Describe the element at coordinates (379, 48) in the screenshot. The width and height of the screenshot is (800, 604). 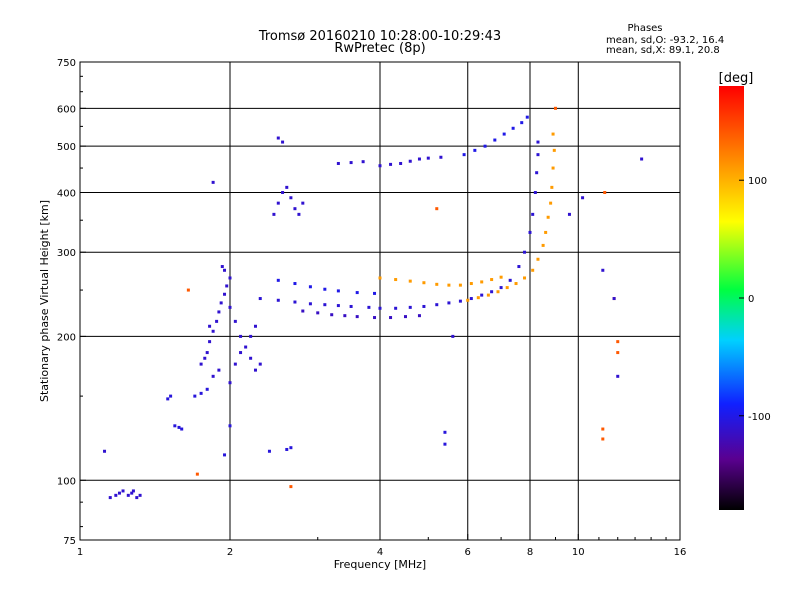
I see `chart-subtitle: RwPretec (8p)` at that location.